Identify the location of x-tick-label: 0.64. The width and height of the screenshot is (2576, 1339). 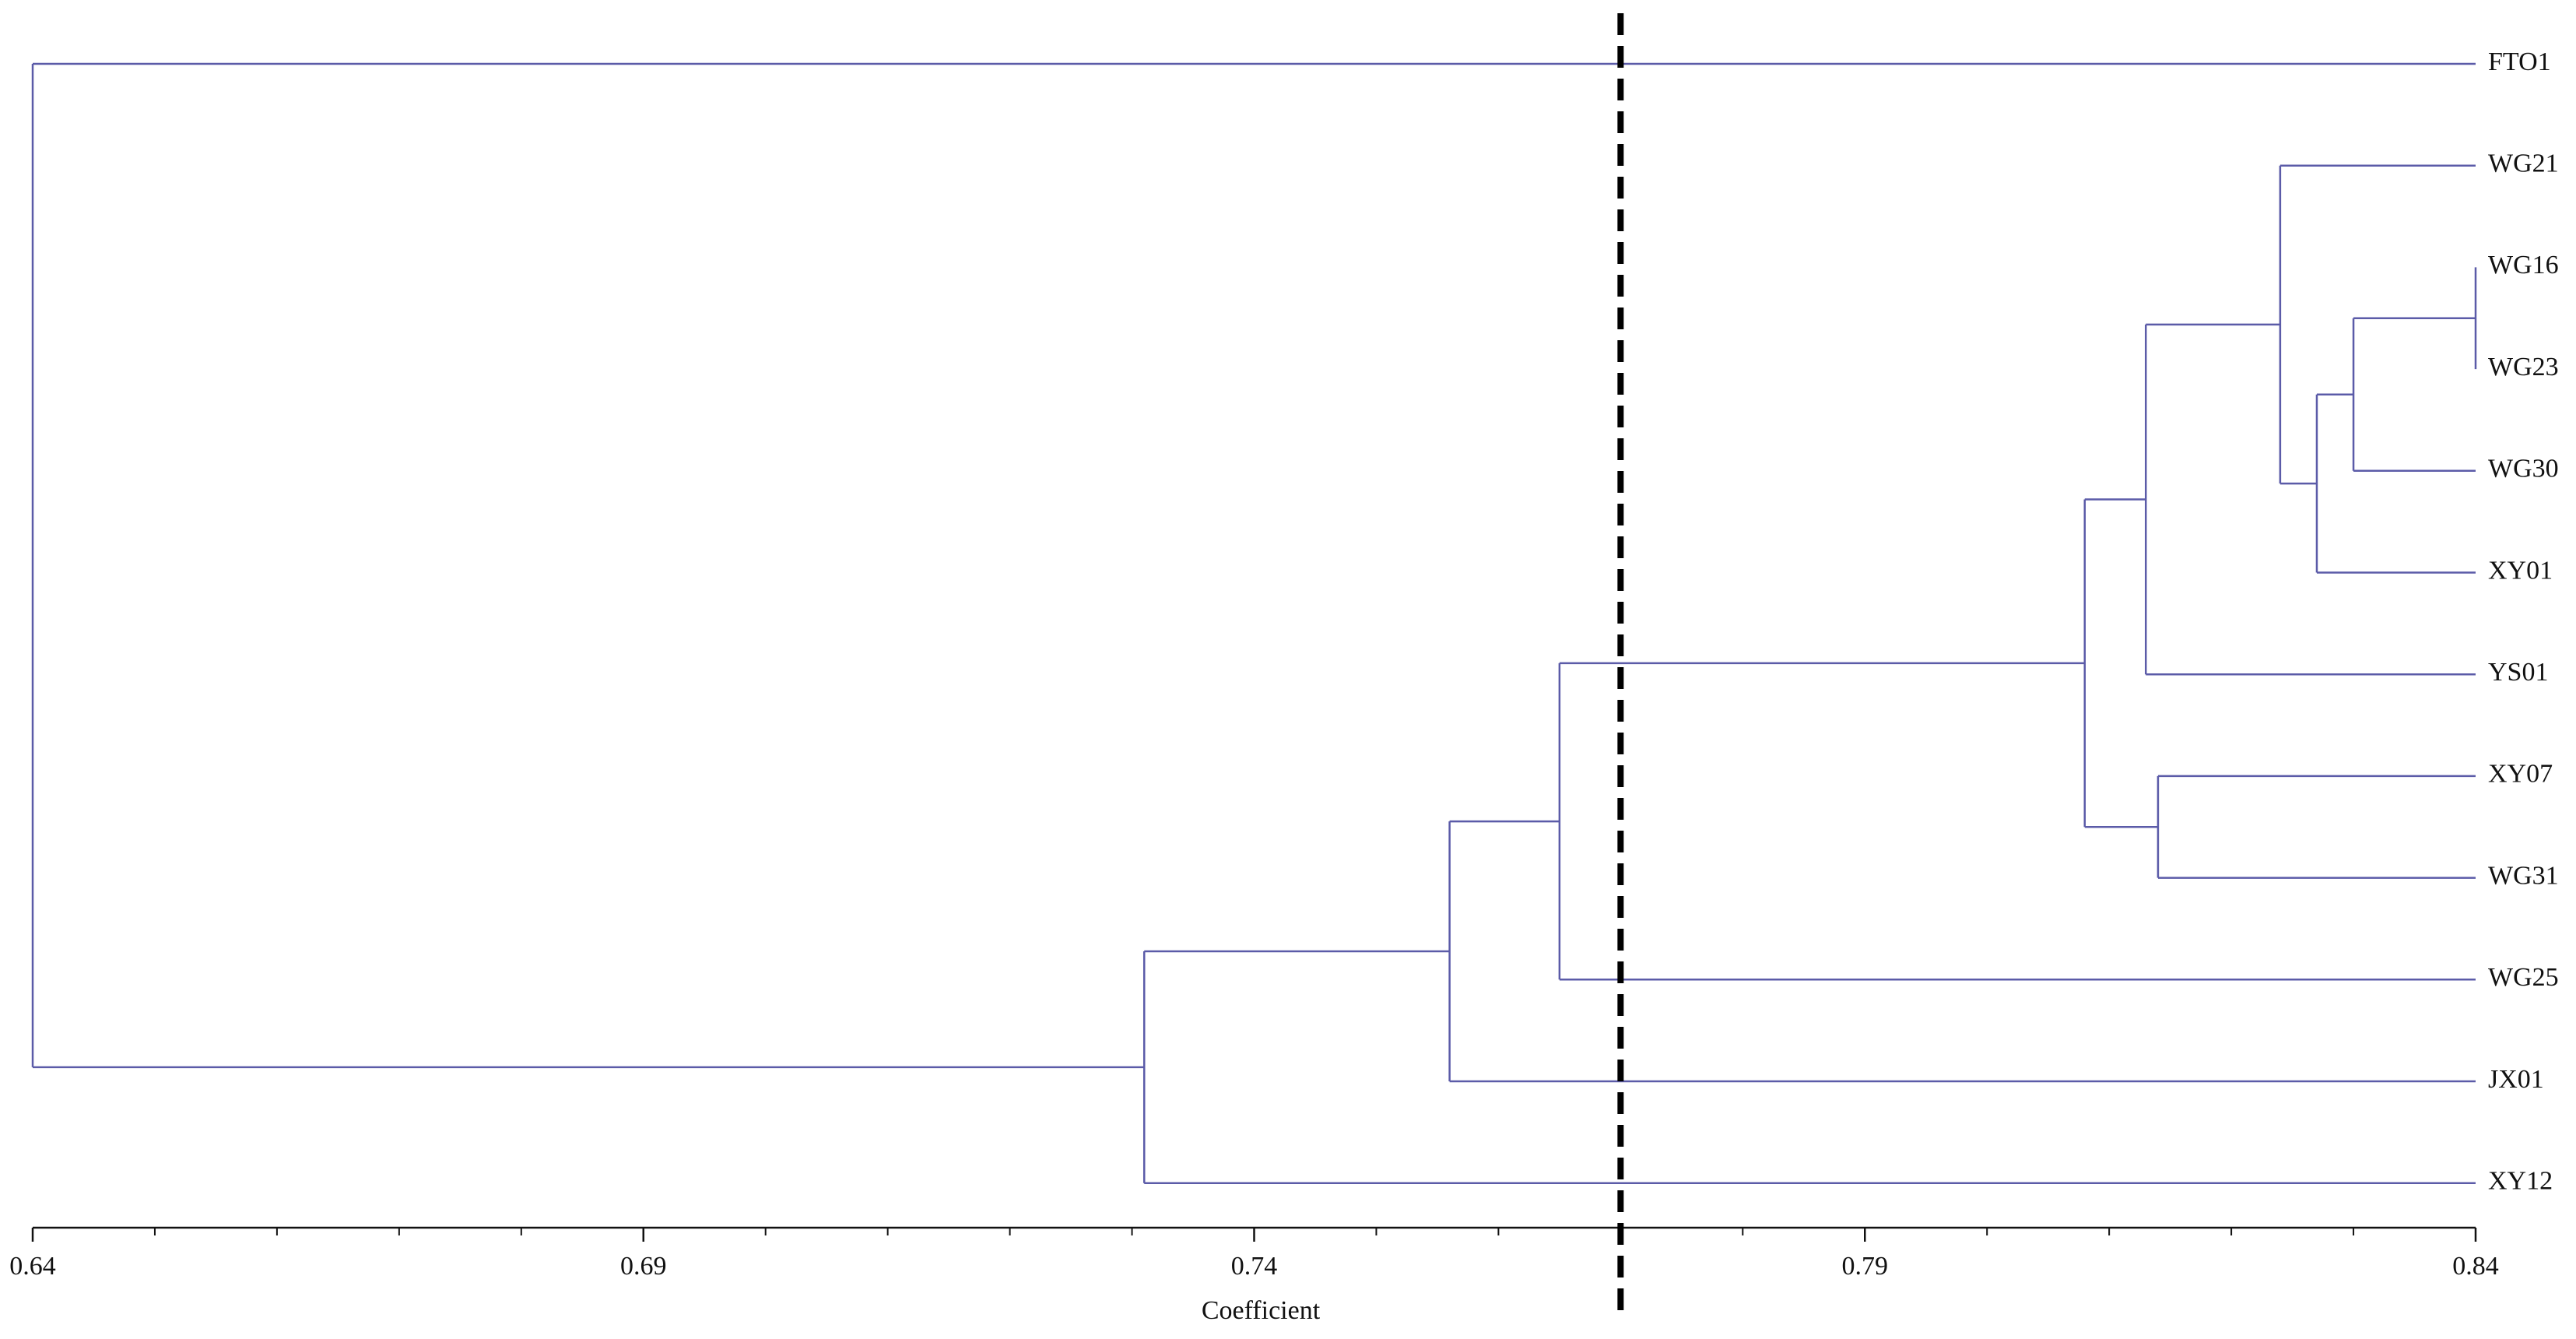
(32, 1266).